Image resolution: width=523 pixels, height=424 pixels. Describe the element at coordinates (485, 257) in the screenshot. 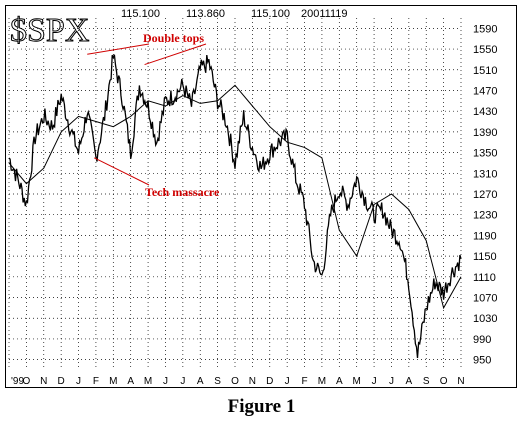

I see `y-tick-label: 1150` at that location.